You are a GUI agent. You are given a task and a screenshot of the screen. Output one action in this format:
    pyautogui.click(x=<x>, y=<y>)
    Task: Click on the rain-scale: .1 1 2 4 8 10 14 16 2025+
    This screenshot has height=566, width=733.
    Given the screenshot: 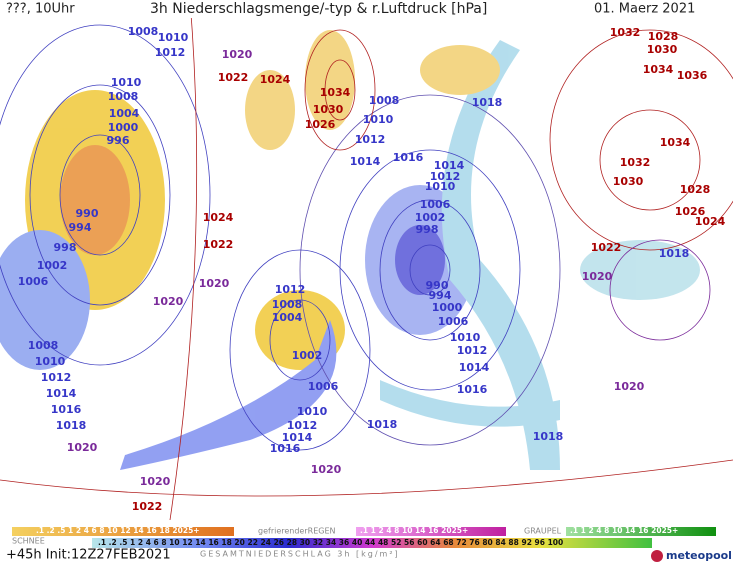 What is the action you would take?
    pyautogui.click(x=414, y=530)
    